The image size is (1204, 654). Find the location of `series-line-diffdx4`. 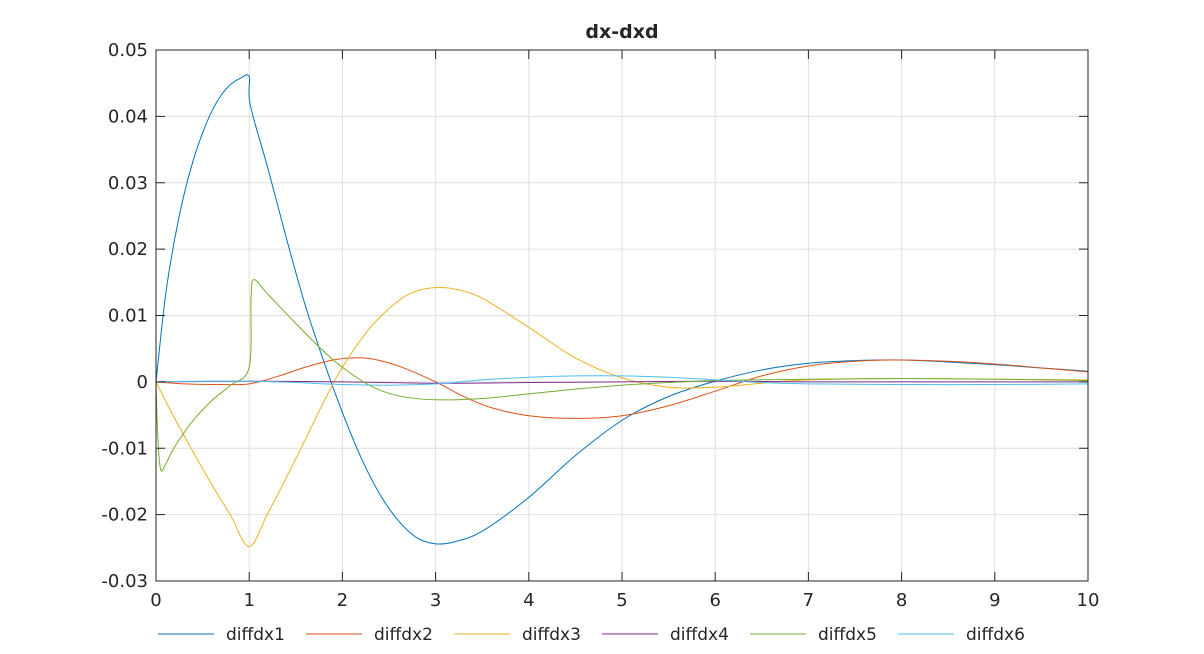

series-line-diffdx4 is located at coordinates (621, 382).